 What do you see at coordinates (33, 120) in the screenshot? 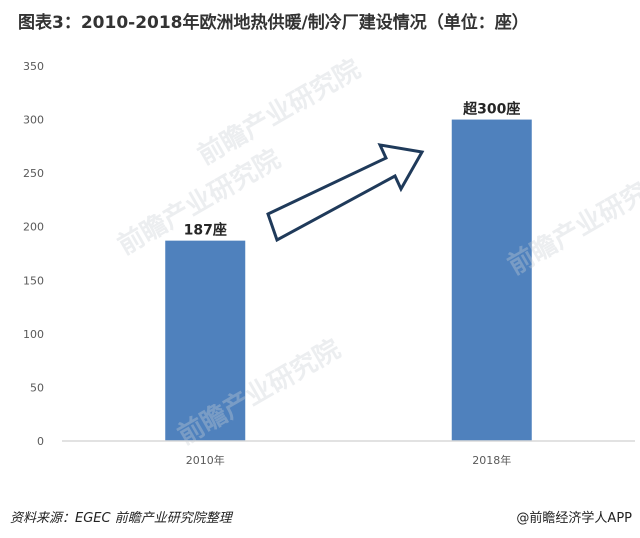
I see `y-tick-label: 300` at bounding box center [33, 120].